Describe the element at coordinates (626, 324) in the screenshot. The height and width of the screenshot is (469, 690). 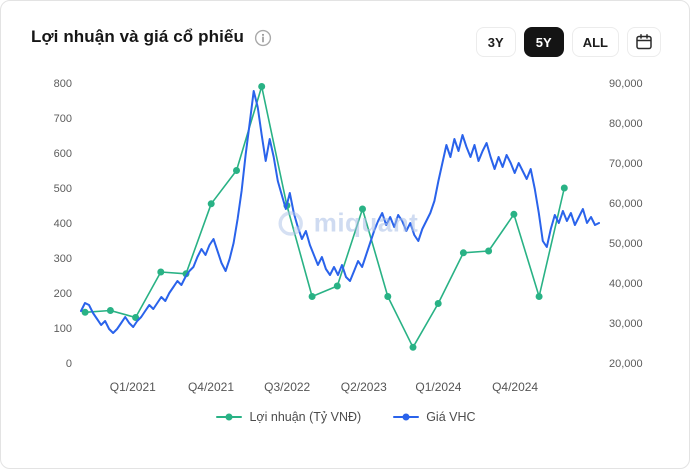
I see `right-axis-tick: 30,000` at that location.